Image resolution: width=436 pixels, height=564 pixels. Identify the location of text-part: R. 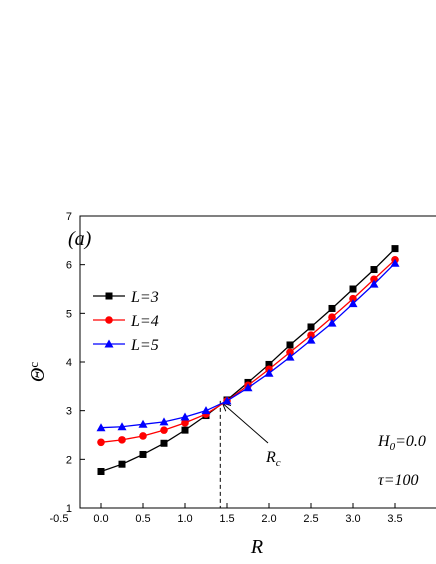
(270, 457).